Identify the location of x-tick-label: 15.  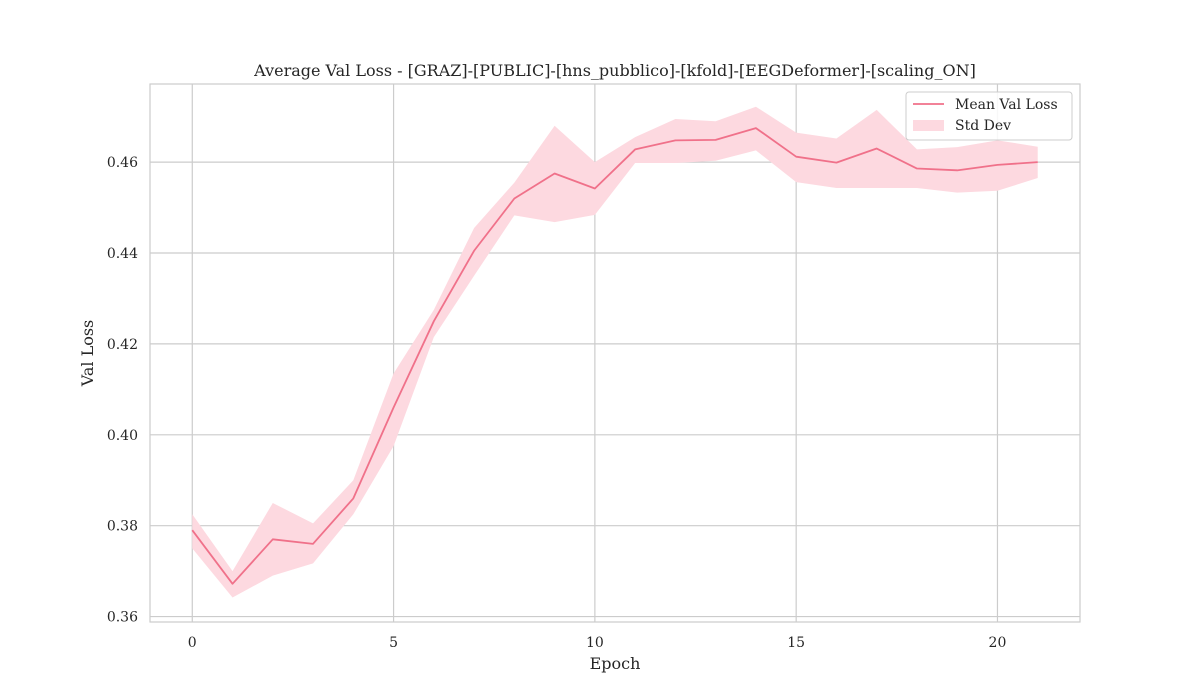
(796, 643).